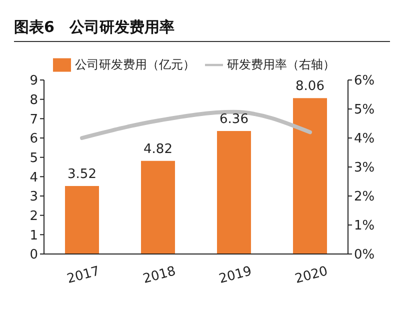 The image size is (404, 326). I want to click on x-tick-label: 2020, so click(312, 276).